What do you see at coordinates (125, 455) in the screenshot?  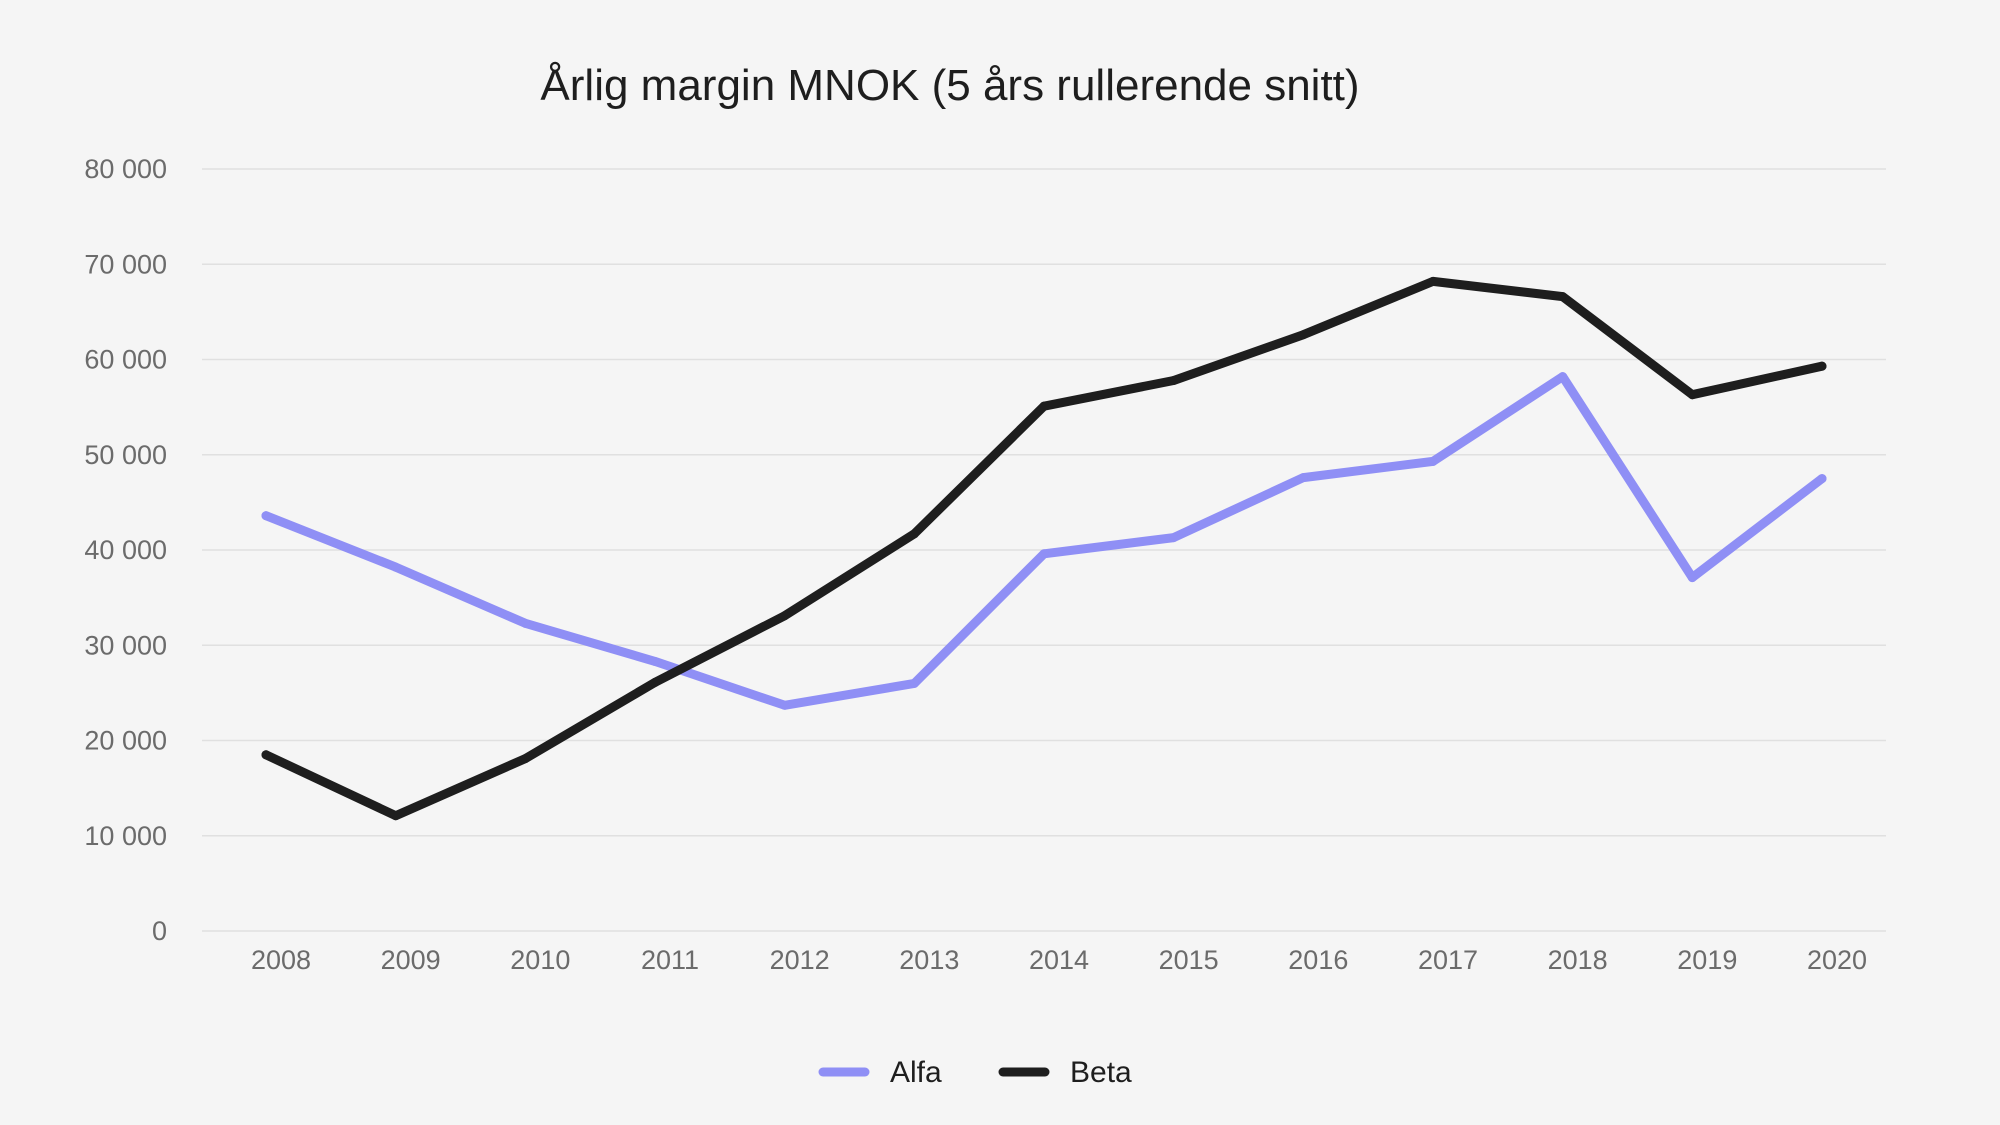 I see `y-tick-label: 50 000` at bounding box center [125, 455].